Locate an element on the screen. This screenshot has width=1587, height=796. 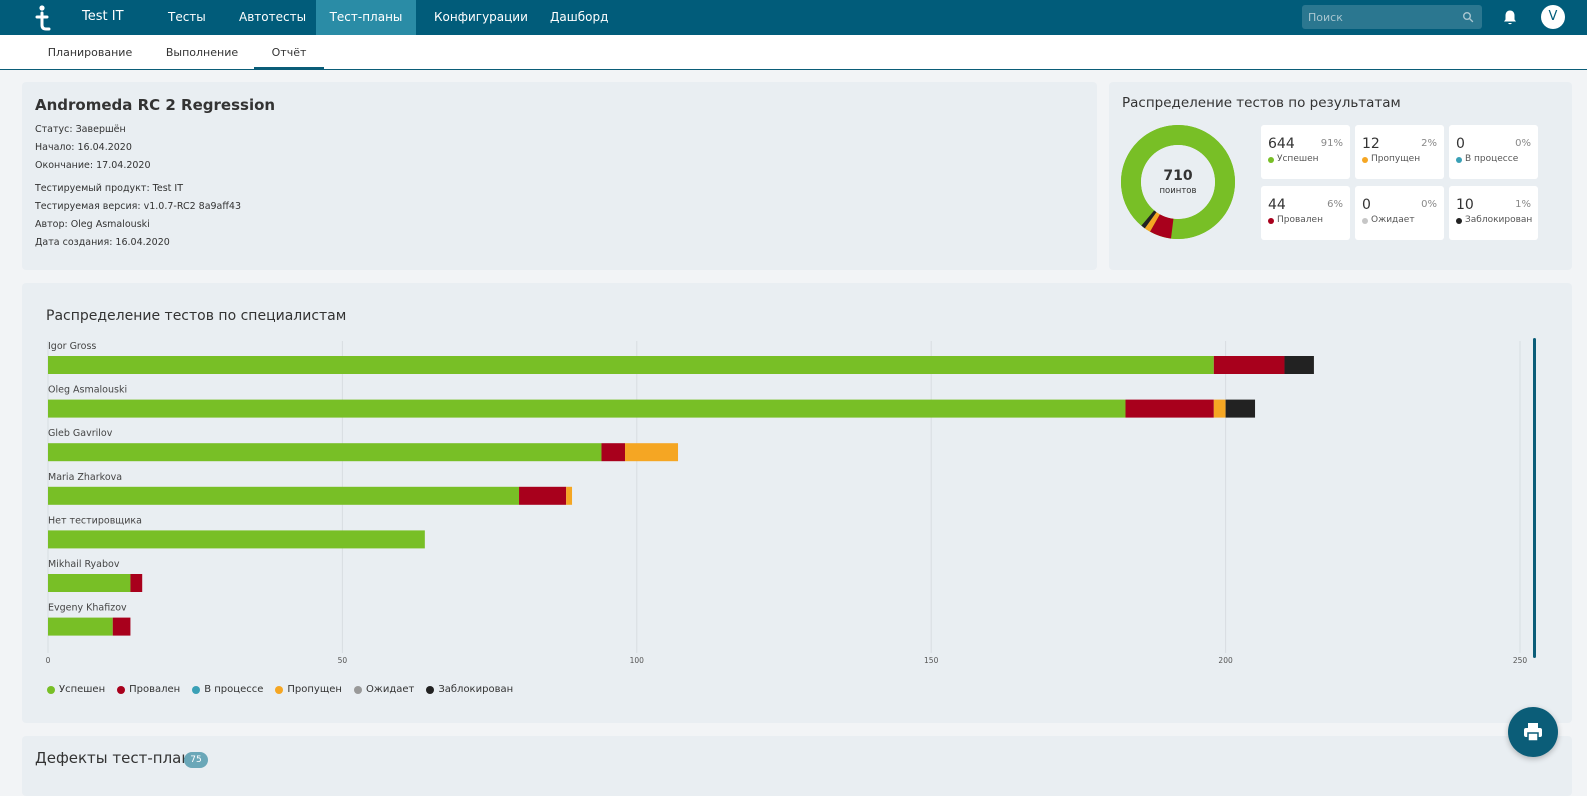
donut-total-label: поинтов is located at coordinates (1178, 191).